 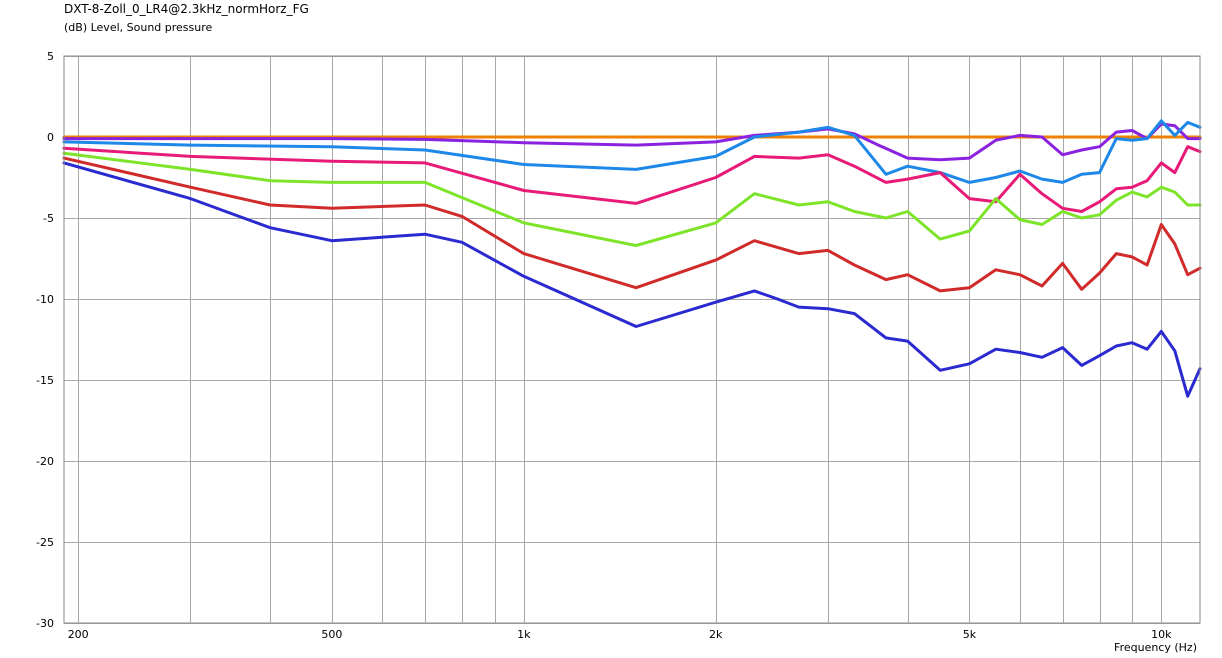 I want to click on y-tick-label: -10, so click(x=45, y=299).